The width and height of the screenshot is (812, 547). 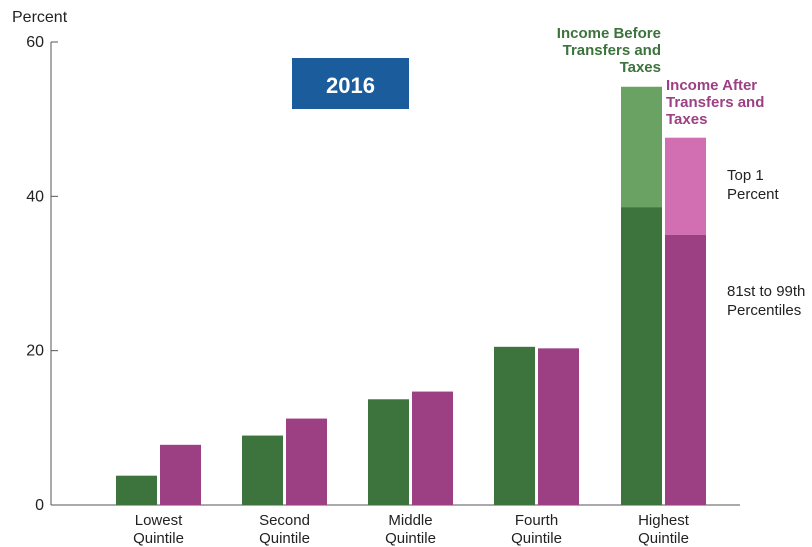 What do you see at coordinates (753, 194) in the screenshot?
I see `segment-label-top-1-percent: Percent` at bounding box center [753, 194].